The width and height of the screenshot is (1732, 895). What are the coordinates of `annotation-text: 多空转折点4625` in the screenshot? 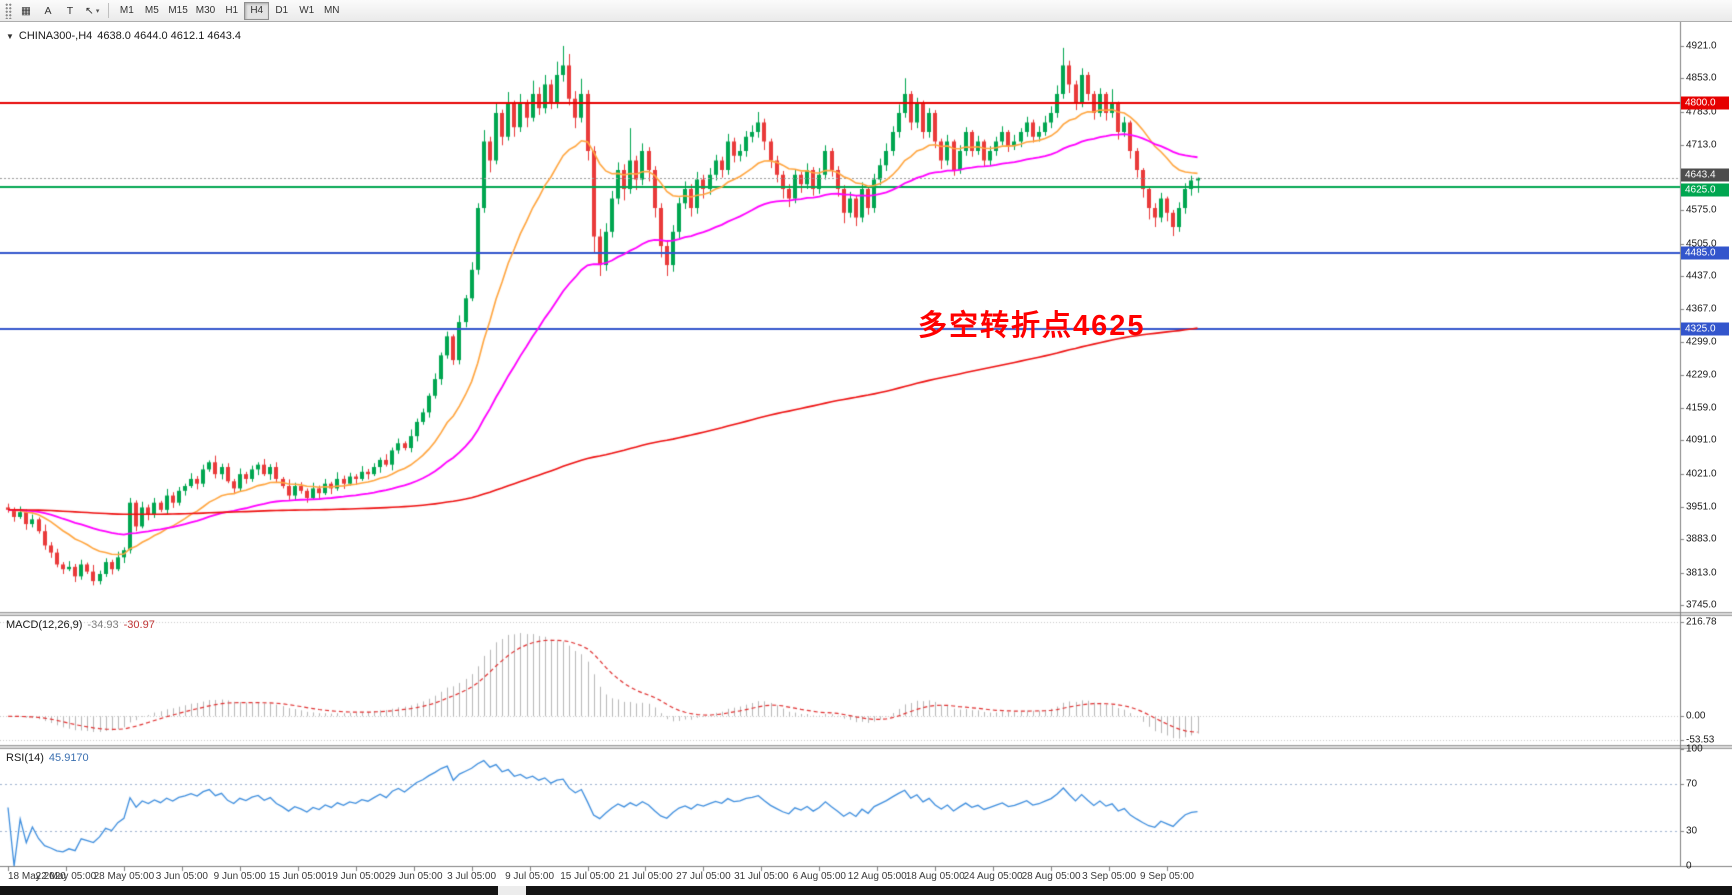 It's located at (1032, 326).